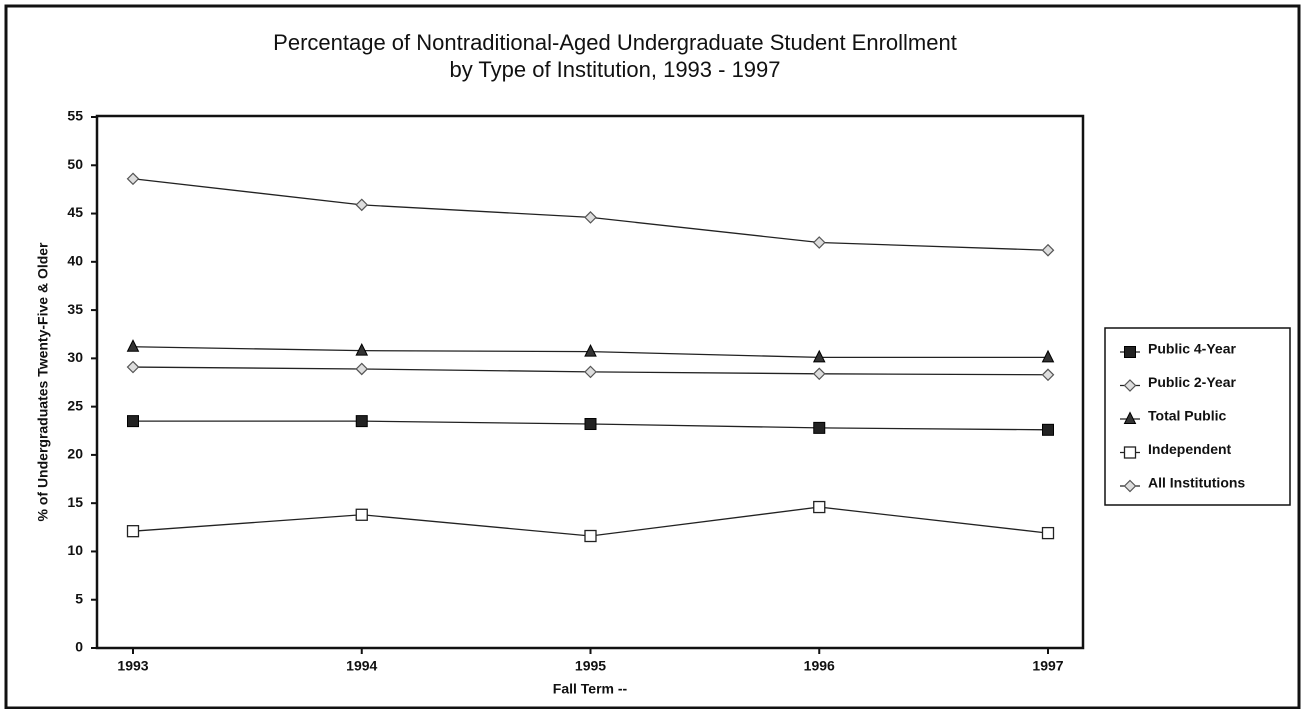 This screenshot has height=709, width=1303. I want to click on legend-label: Public 4-Year, so click(1192, 349).